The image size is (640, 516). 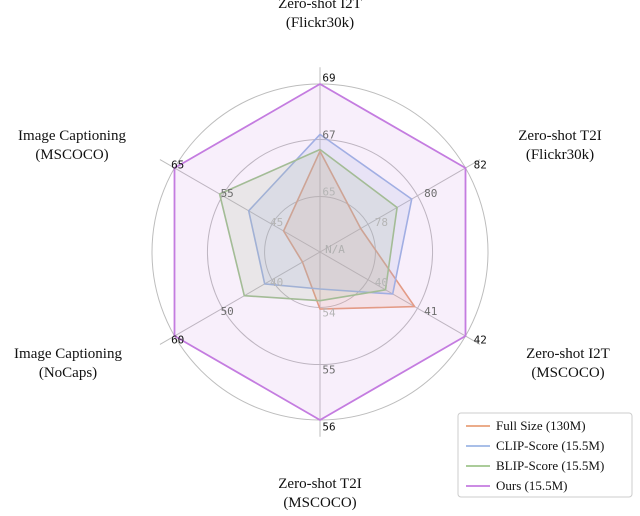 What do you see at coordinates (328, 370) in the screenshot?
I see `tick-label-axis3-1: 55` at bounding box center [328, 370].